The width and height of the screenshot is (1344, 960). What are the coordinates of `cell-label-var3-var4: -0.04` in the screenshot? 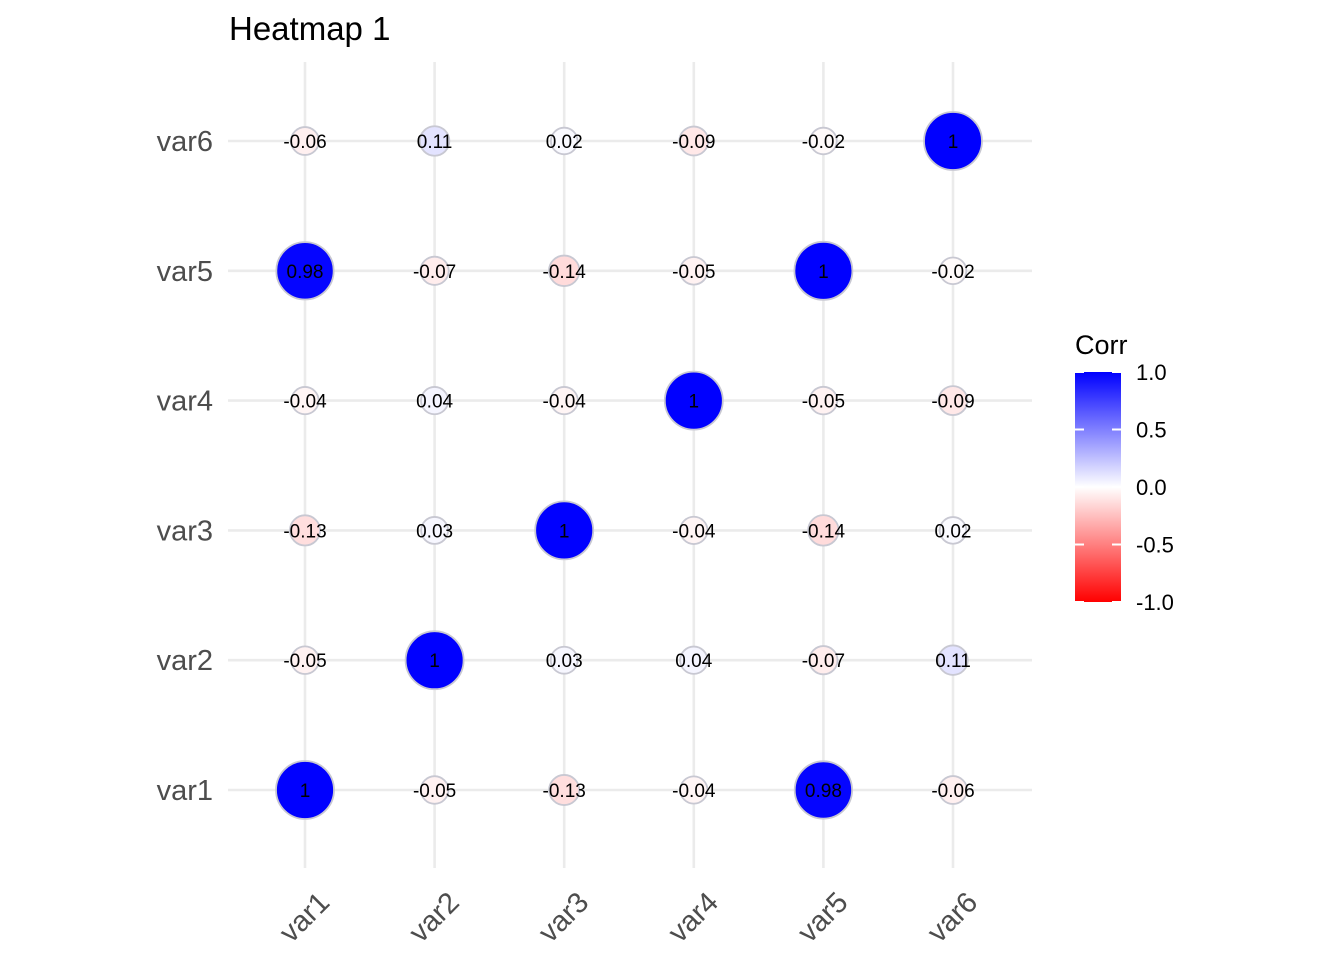 It's located at (565, 402).